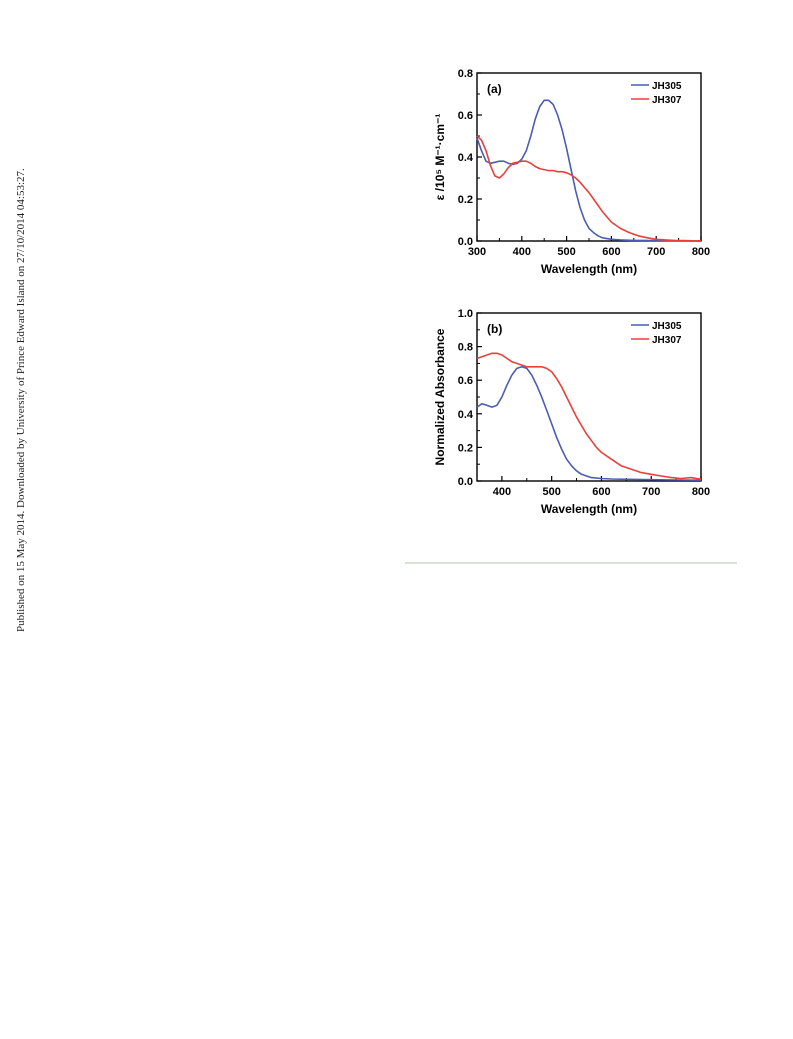  What do you see at coordinates (494, 329) in the screenshot?
I see `panel-label: (b)` at bounding box center [494, 329].